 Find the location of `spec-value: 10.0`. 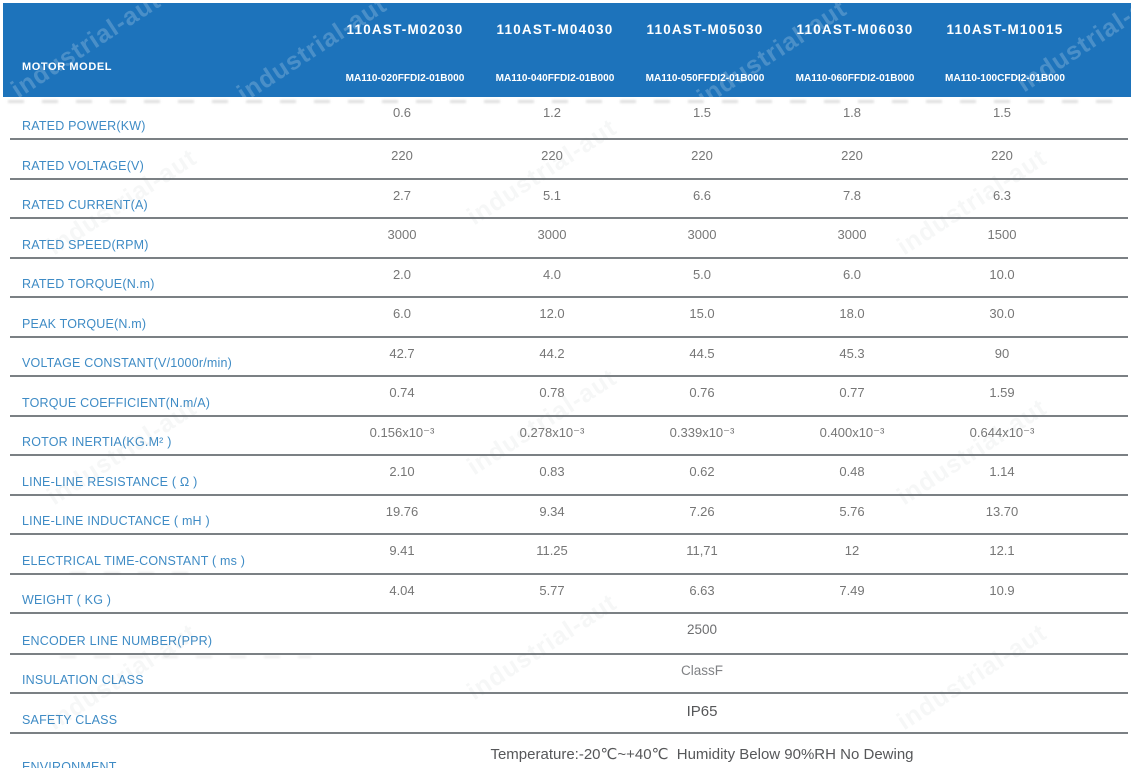

spec-value: 10.0 is located at coordinates (1002, 274).